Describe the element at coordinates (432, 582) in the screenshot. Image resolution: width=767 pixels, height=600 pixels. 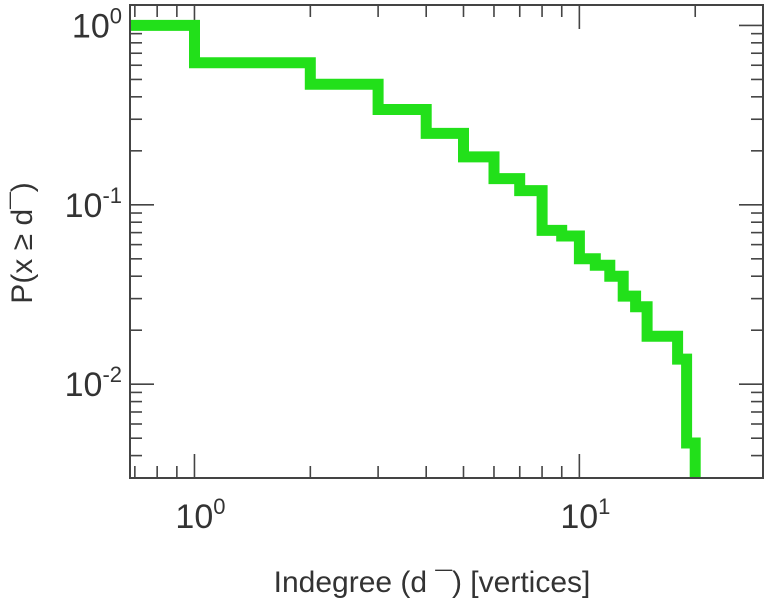
I see `x-axis-label: Indegree (d ¯) [vertices]` at that location.